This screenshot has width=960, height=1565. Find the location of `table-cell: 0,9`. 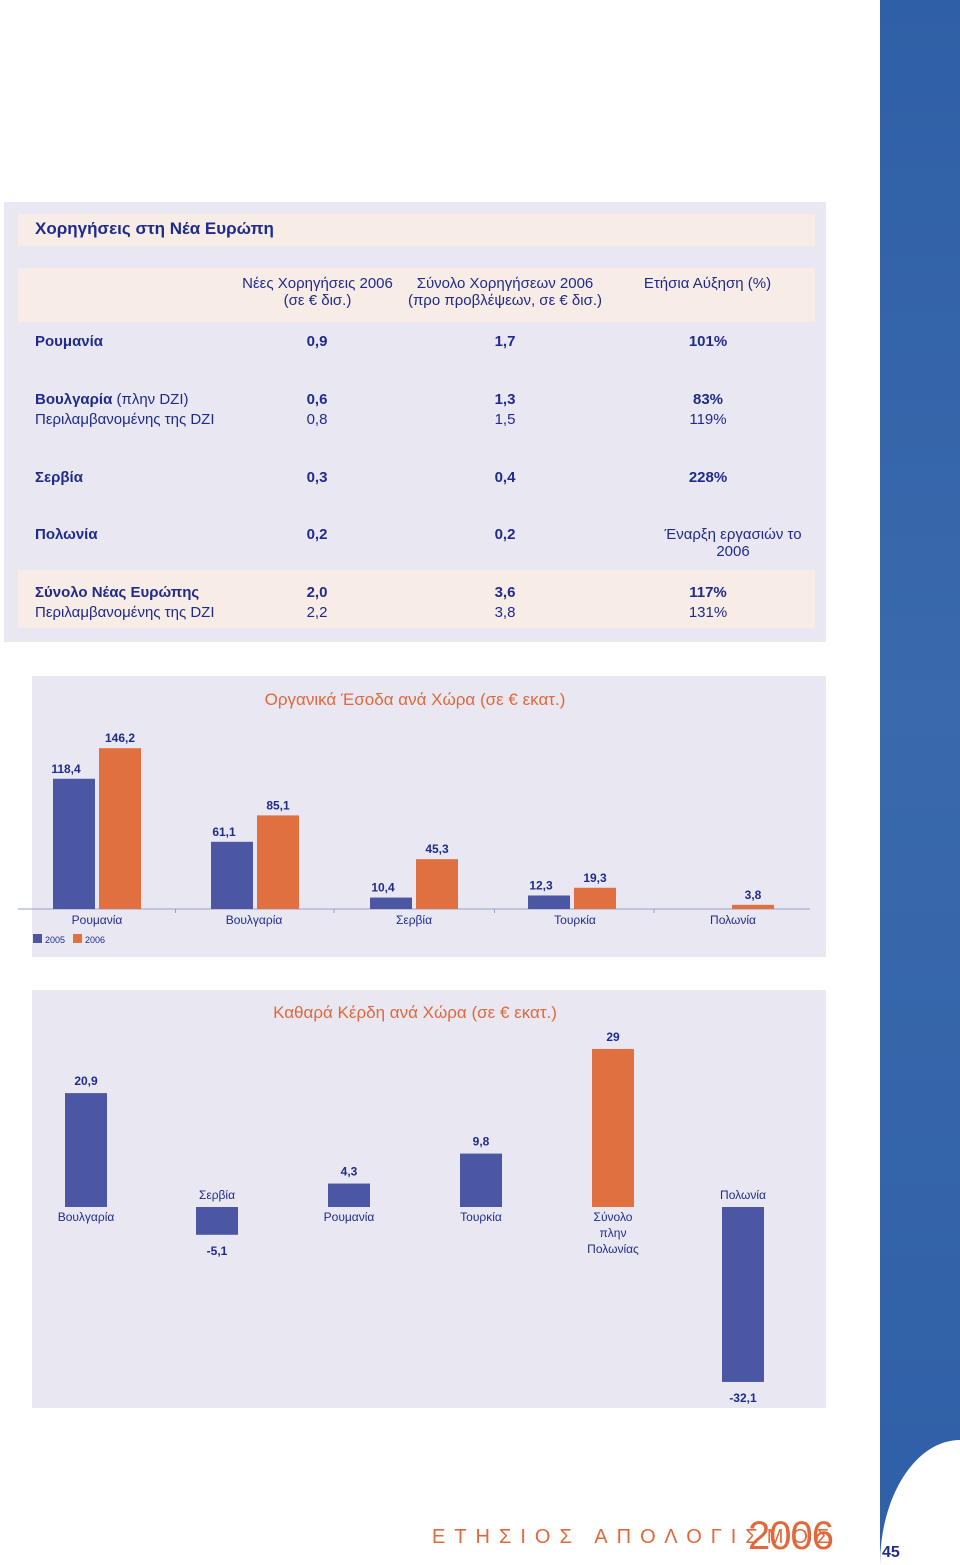

table-cell: 0,9 is located at coordinates (317, 341).